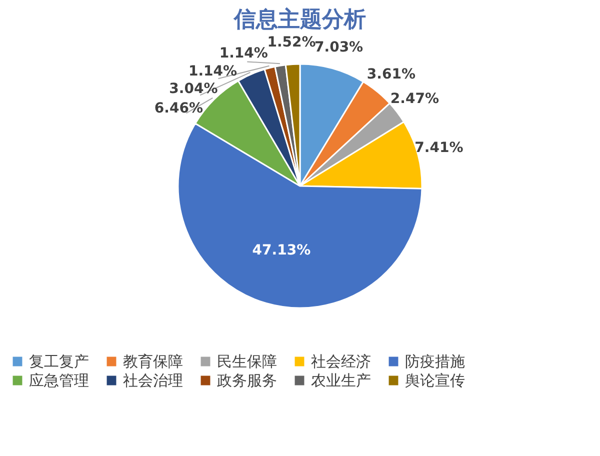 Image resolution: width=600 pixels, height=456 pixels. I want to click on data-label: 3.04%, so click(193, 89).